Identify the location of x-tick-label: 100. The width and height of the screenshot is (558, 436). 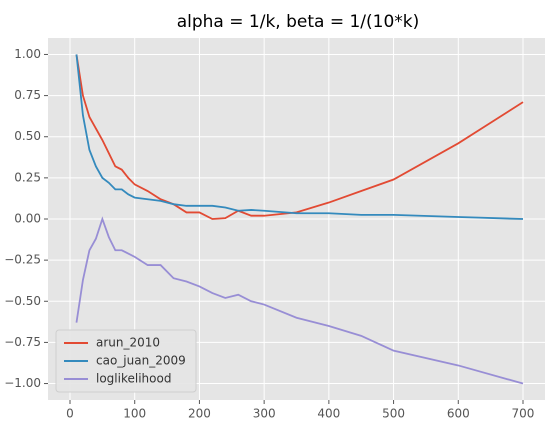
(134, 414).